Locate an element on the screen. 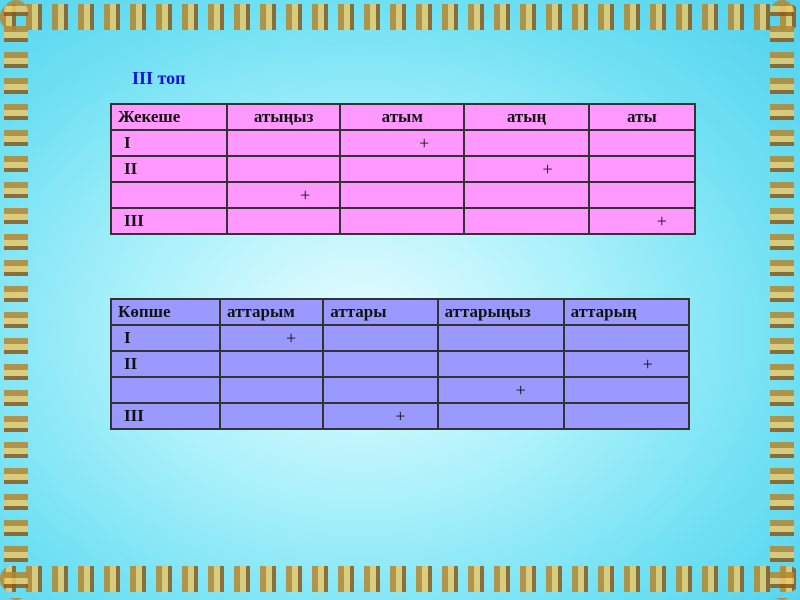 This screenshot has height=600, width=800. column-header: Көпше is located at coordinates (165, 312).